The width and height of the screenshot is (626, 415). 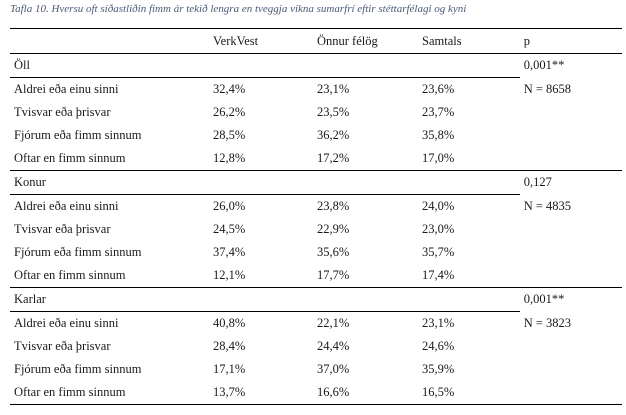 I want to click on table-row: Tvisvar eða þrisvar 28,4% 24,4% 24,6%, so click(x=316, y=346).